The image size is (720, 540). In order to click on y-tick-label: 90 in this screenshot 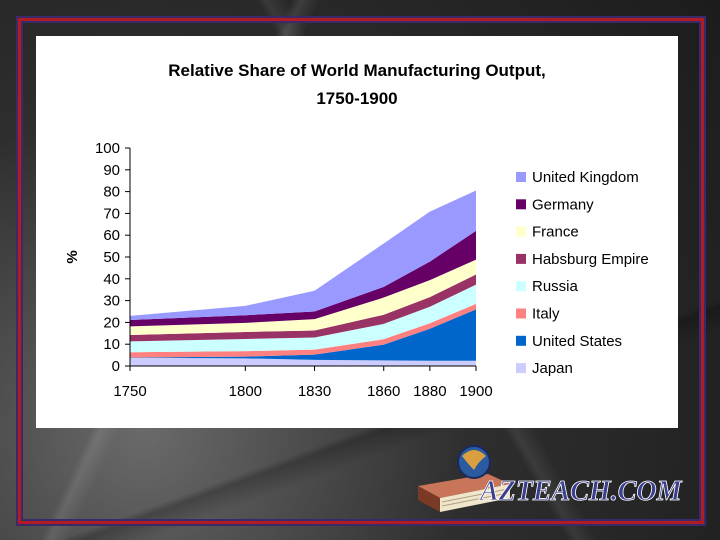, I will do `click(111, 170)`.